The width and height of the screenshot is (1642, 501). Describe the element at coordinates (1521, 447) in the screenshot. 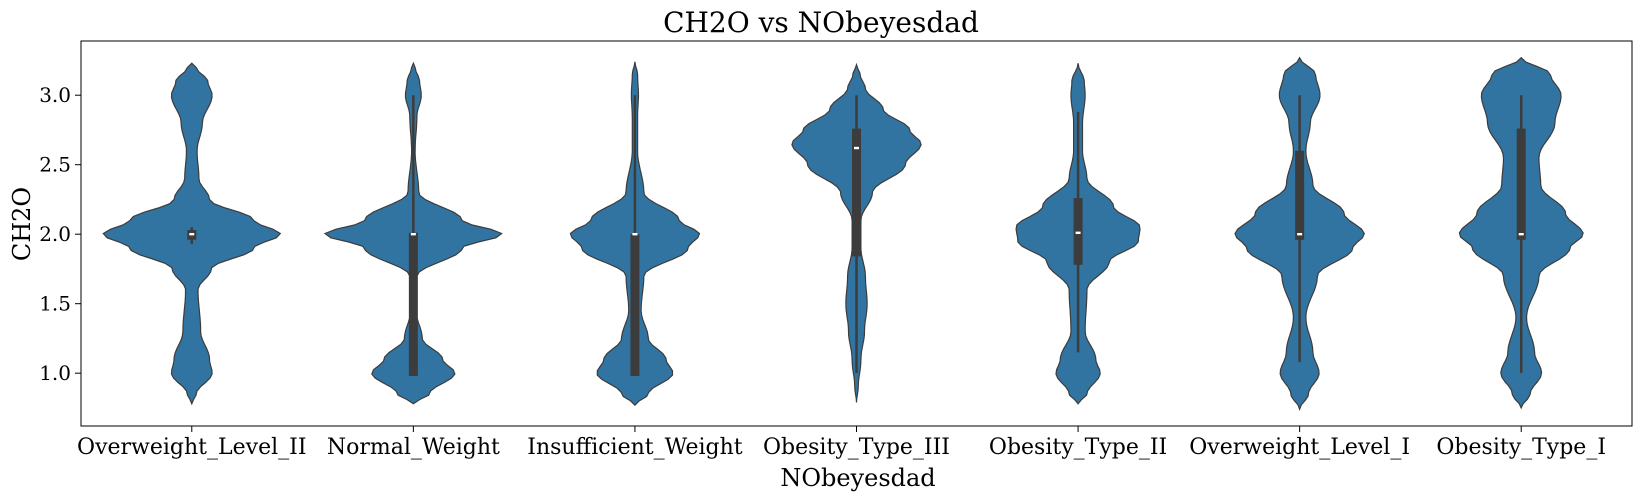

I see `x-tick-label: Obesity_Type_I` at that location.